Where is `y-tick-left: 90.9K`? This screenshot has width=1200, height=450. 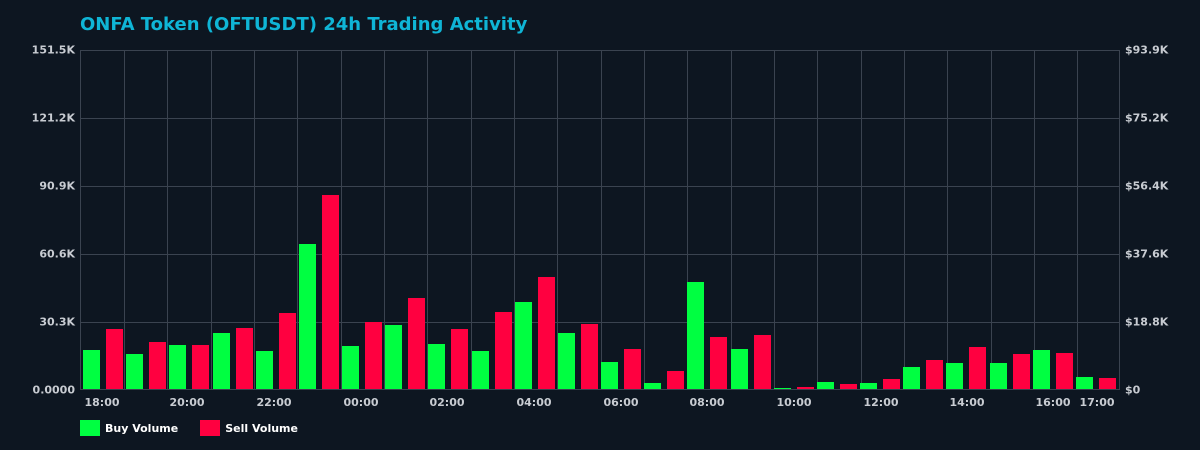 y-tick-left: 90.9K is located at coordinates (57, 186).